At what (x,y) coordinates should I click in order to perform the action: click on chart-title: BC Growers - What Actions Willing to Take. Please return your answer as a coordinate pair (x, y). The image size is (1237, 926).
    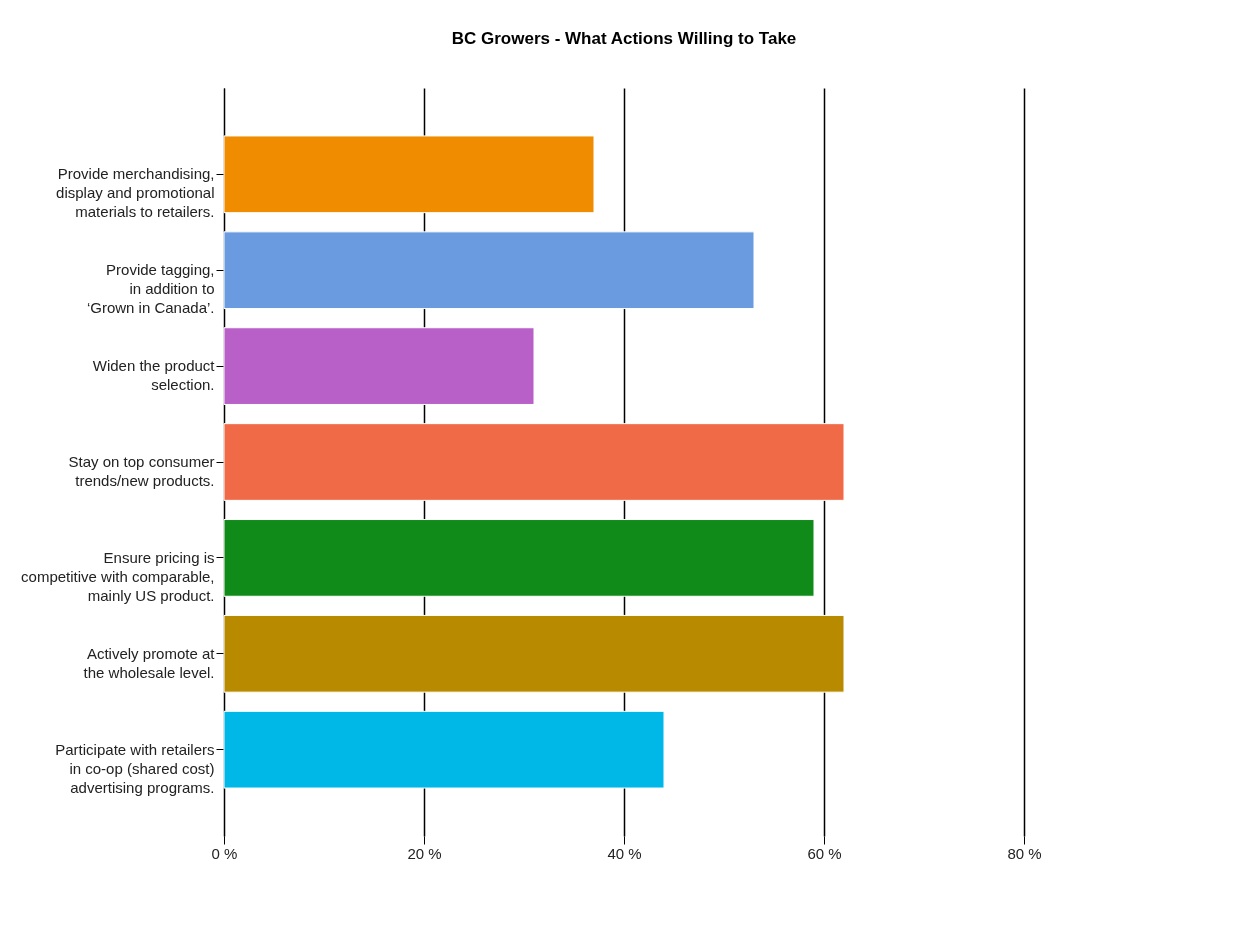
    Looking at the image, I should click on (624, 38).